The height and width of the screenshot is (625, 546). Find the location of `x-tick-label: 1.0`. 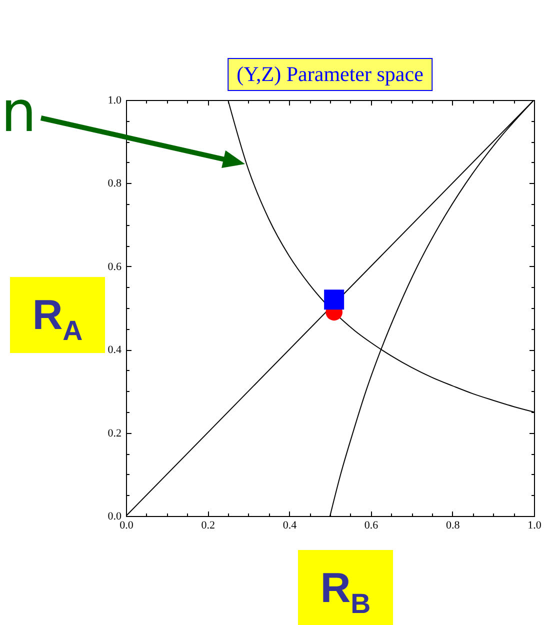

x-tick-label: 1.0 is located at coordinates (535, 526).